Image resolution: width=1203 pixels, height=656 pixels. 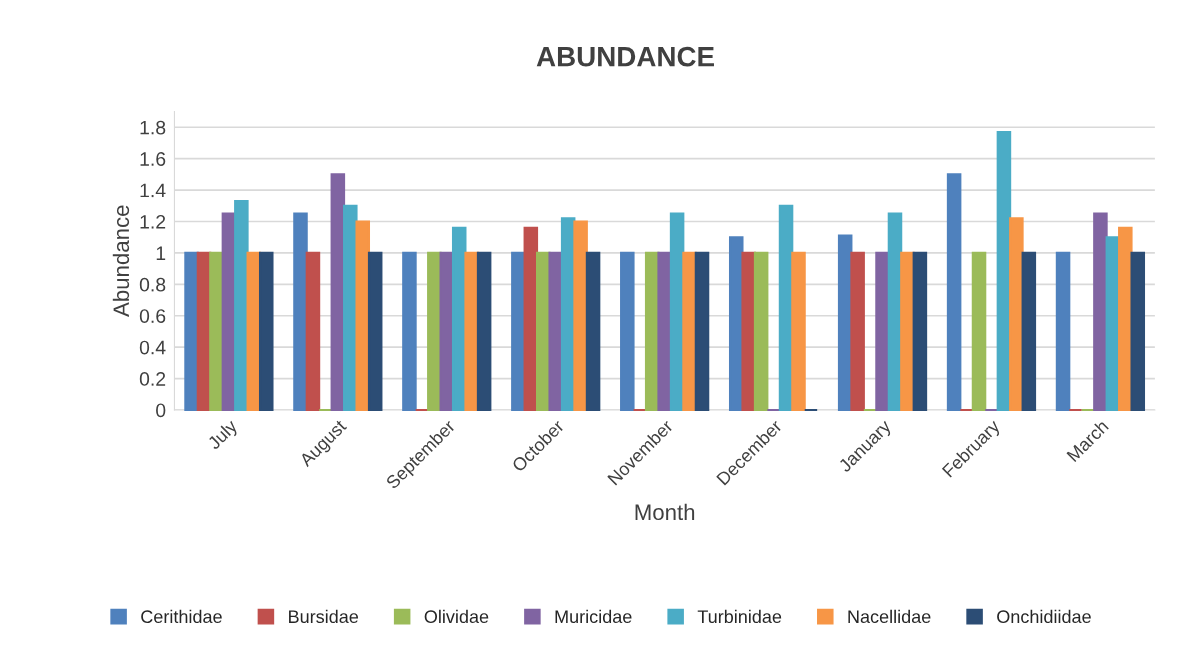 What do you see at coordinates (152, 379) in the screenshot?
I see `y-tick-label: 0.2` at bounding box center [152, 379].